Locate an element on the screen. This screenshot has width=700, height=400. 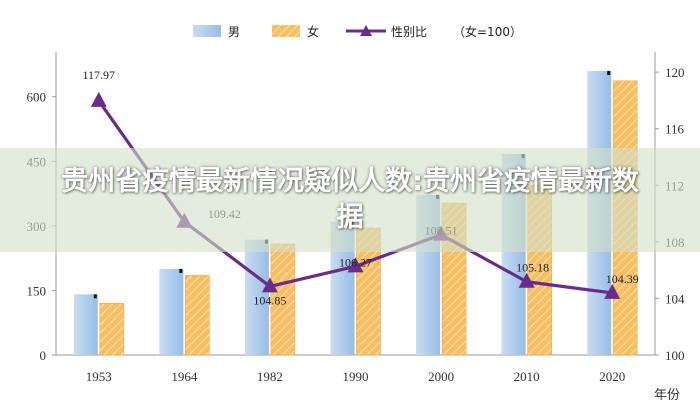
y-tick-label: 600 is located at coordinates (37, 97).